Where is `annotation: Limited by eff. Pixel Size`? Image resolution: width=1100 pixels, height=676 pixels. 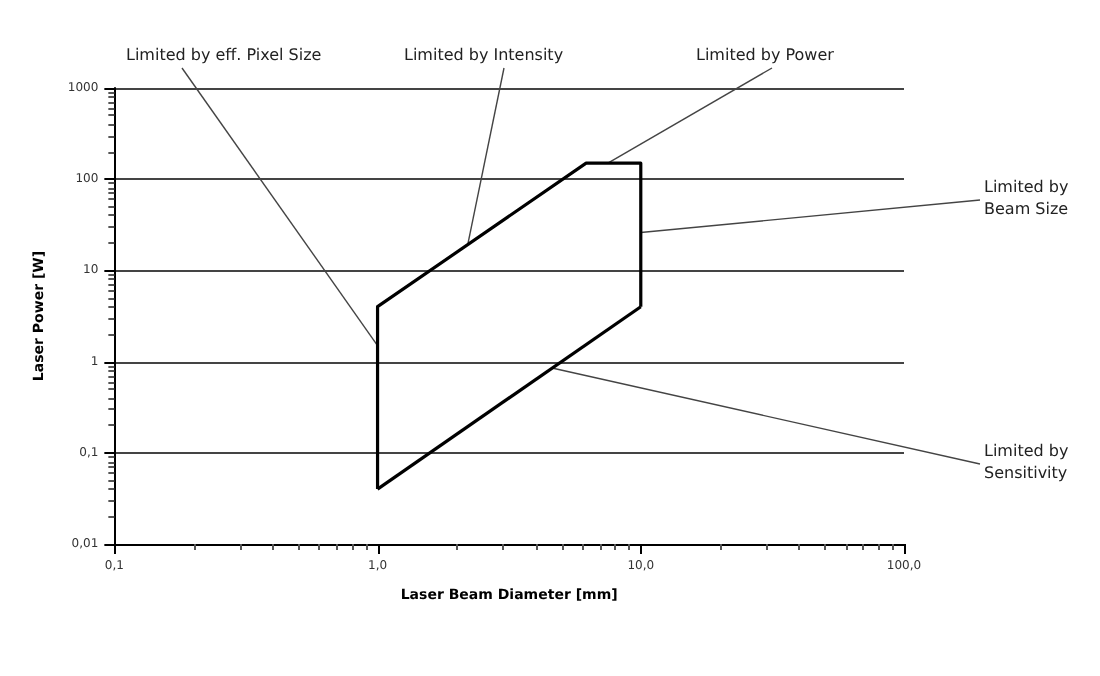 annotation: Limited by eff. Pixel Size is located at coordinates (224, 55).